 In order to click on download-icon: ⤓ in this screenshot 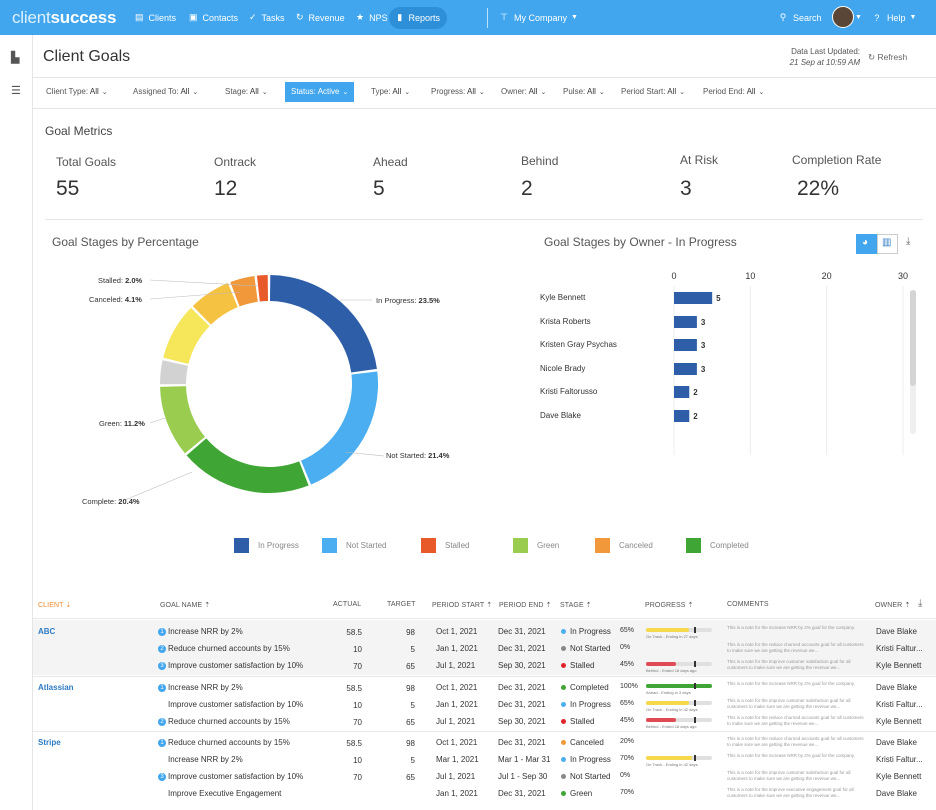, I will do `click(908, 241)`.